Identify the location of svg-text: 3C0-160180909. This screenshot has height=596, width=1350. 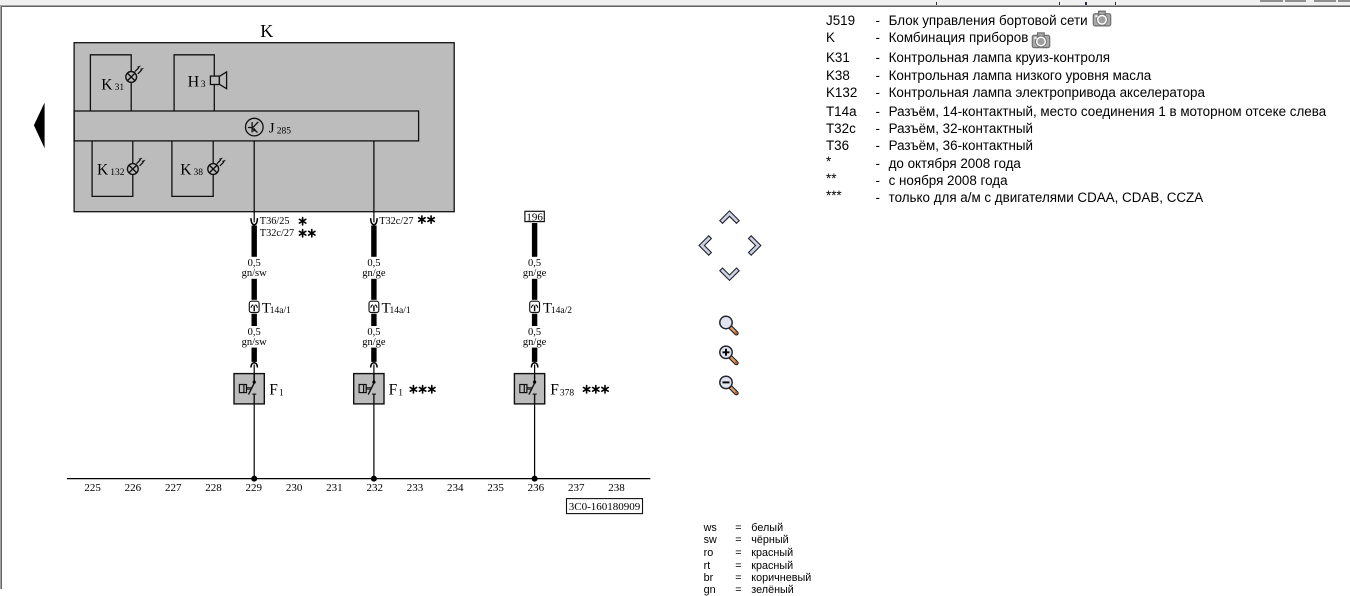
(605, 507).